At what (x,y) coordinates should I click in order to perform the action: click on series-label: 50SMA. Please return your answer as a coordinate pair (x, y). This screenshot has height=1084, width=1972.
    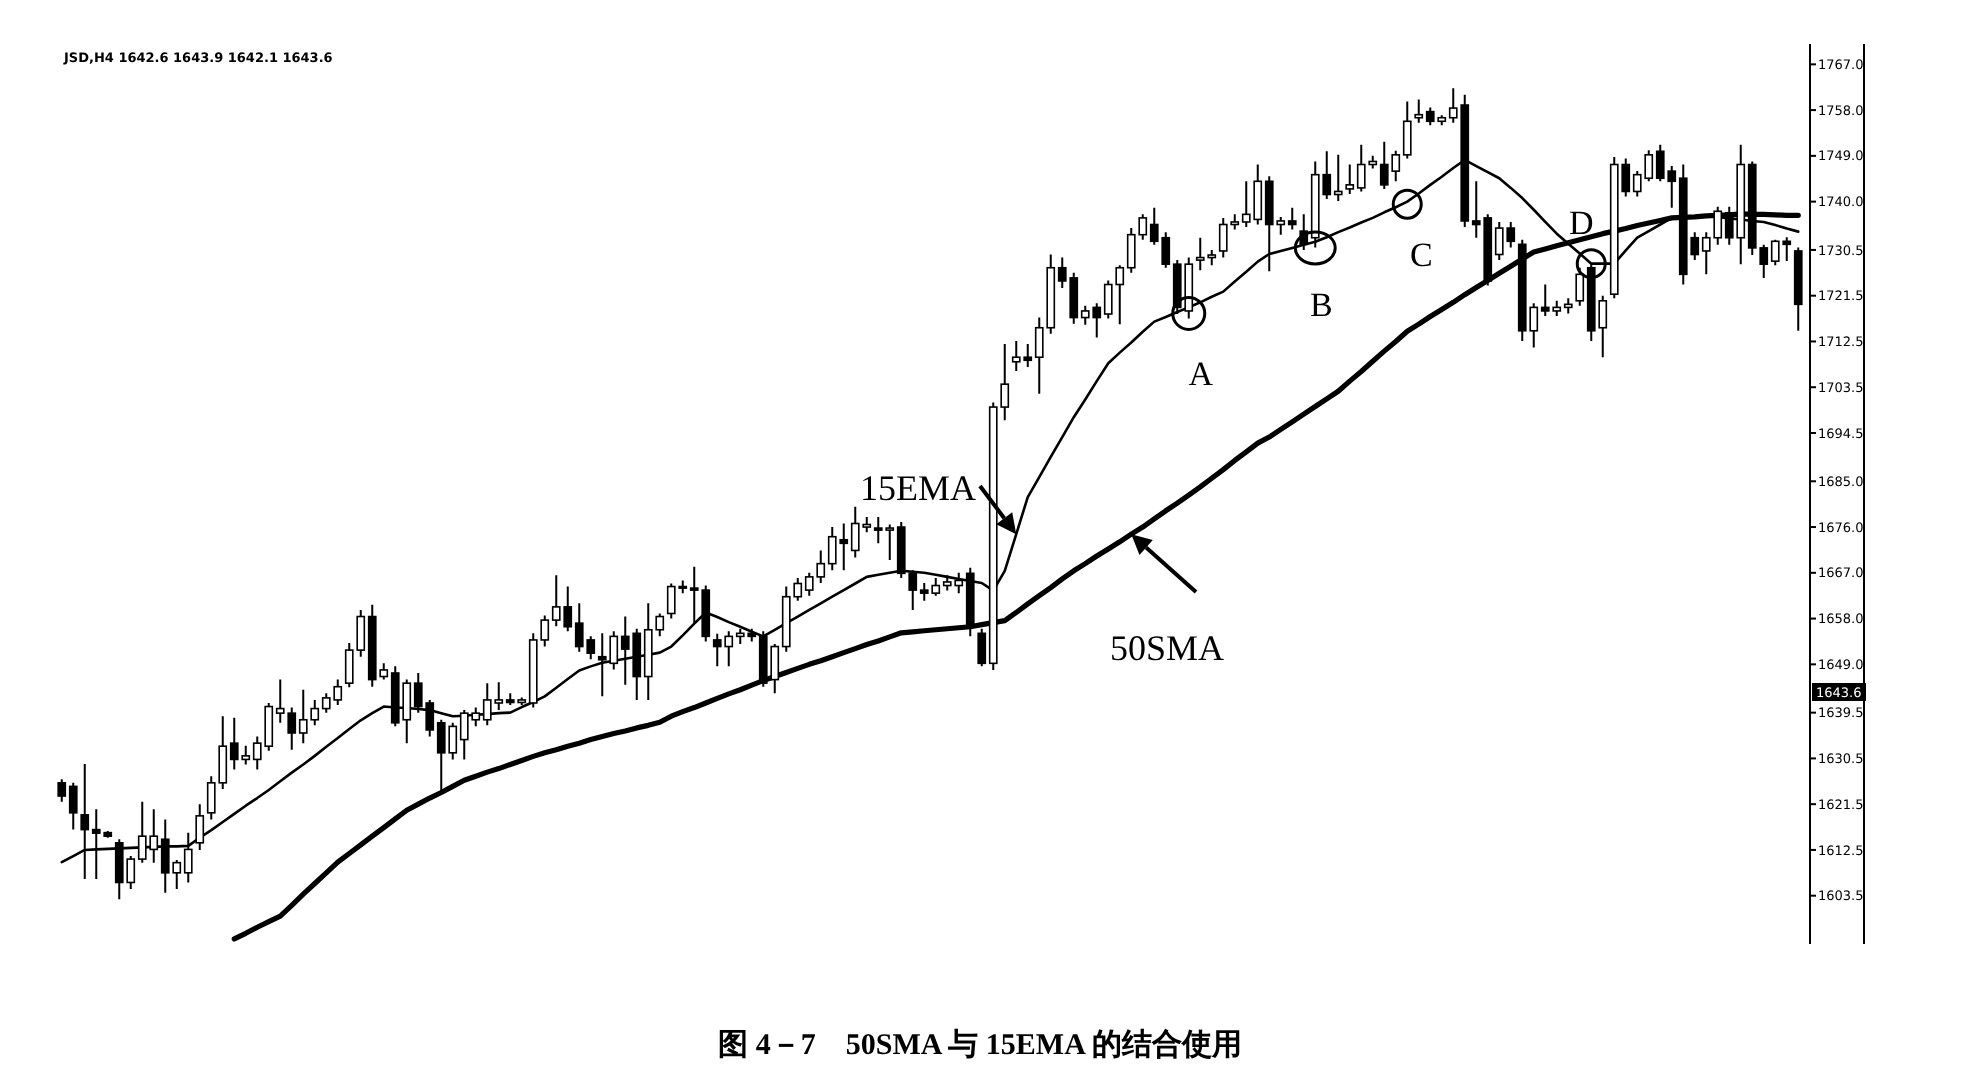
    Looking at the image, I should click on (1167, 648).